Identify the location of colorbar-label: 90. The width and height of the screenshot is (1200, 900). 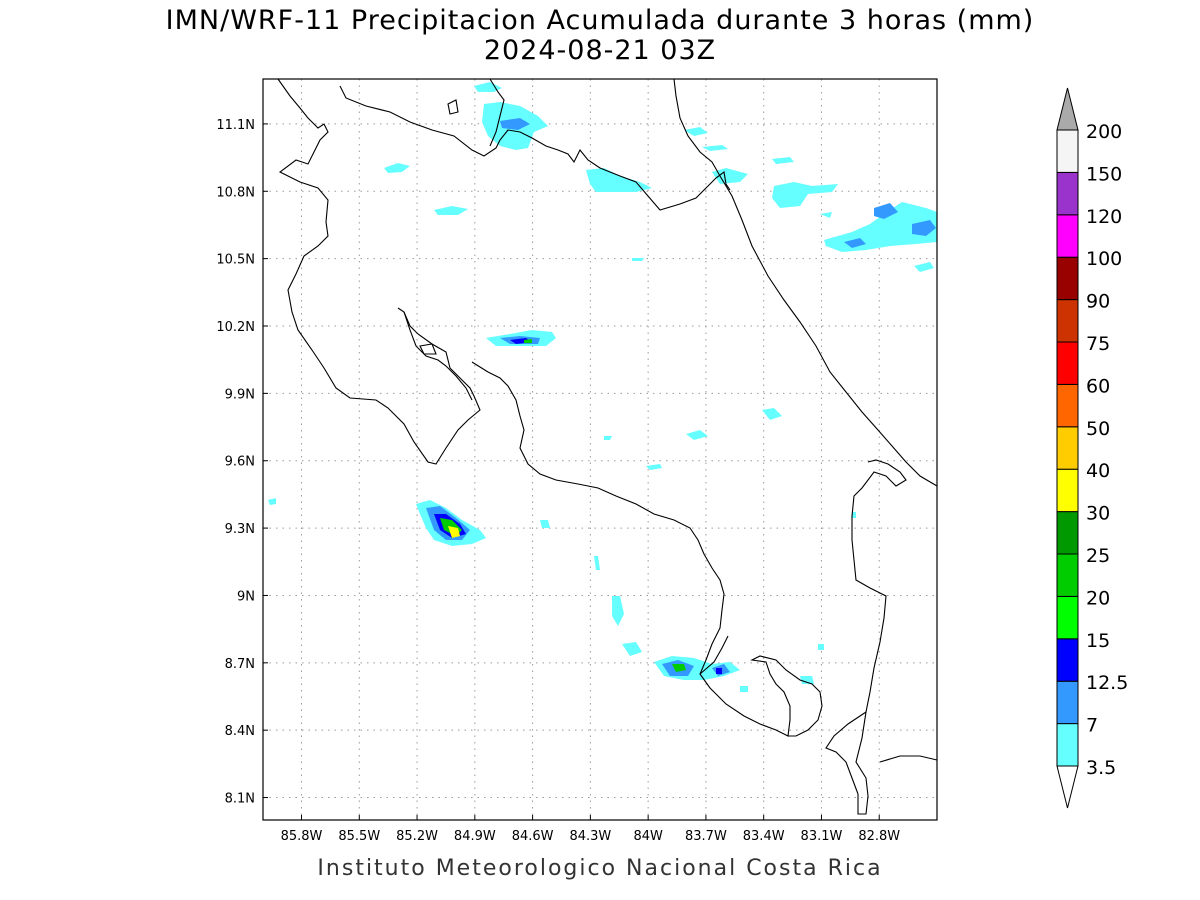
(1098, 302).